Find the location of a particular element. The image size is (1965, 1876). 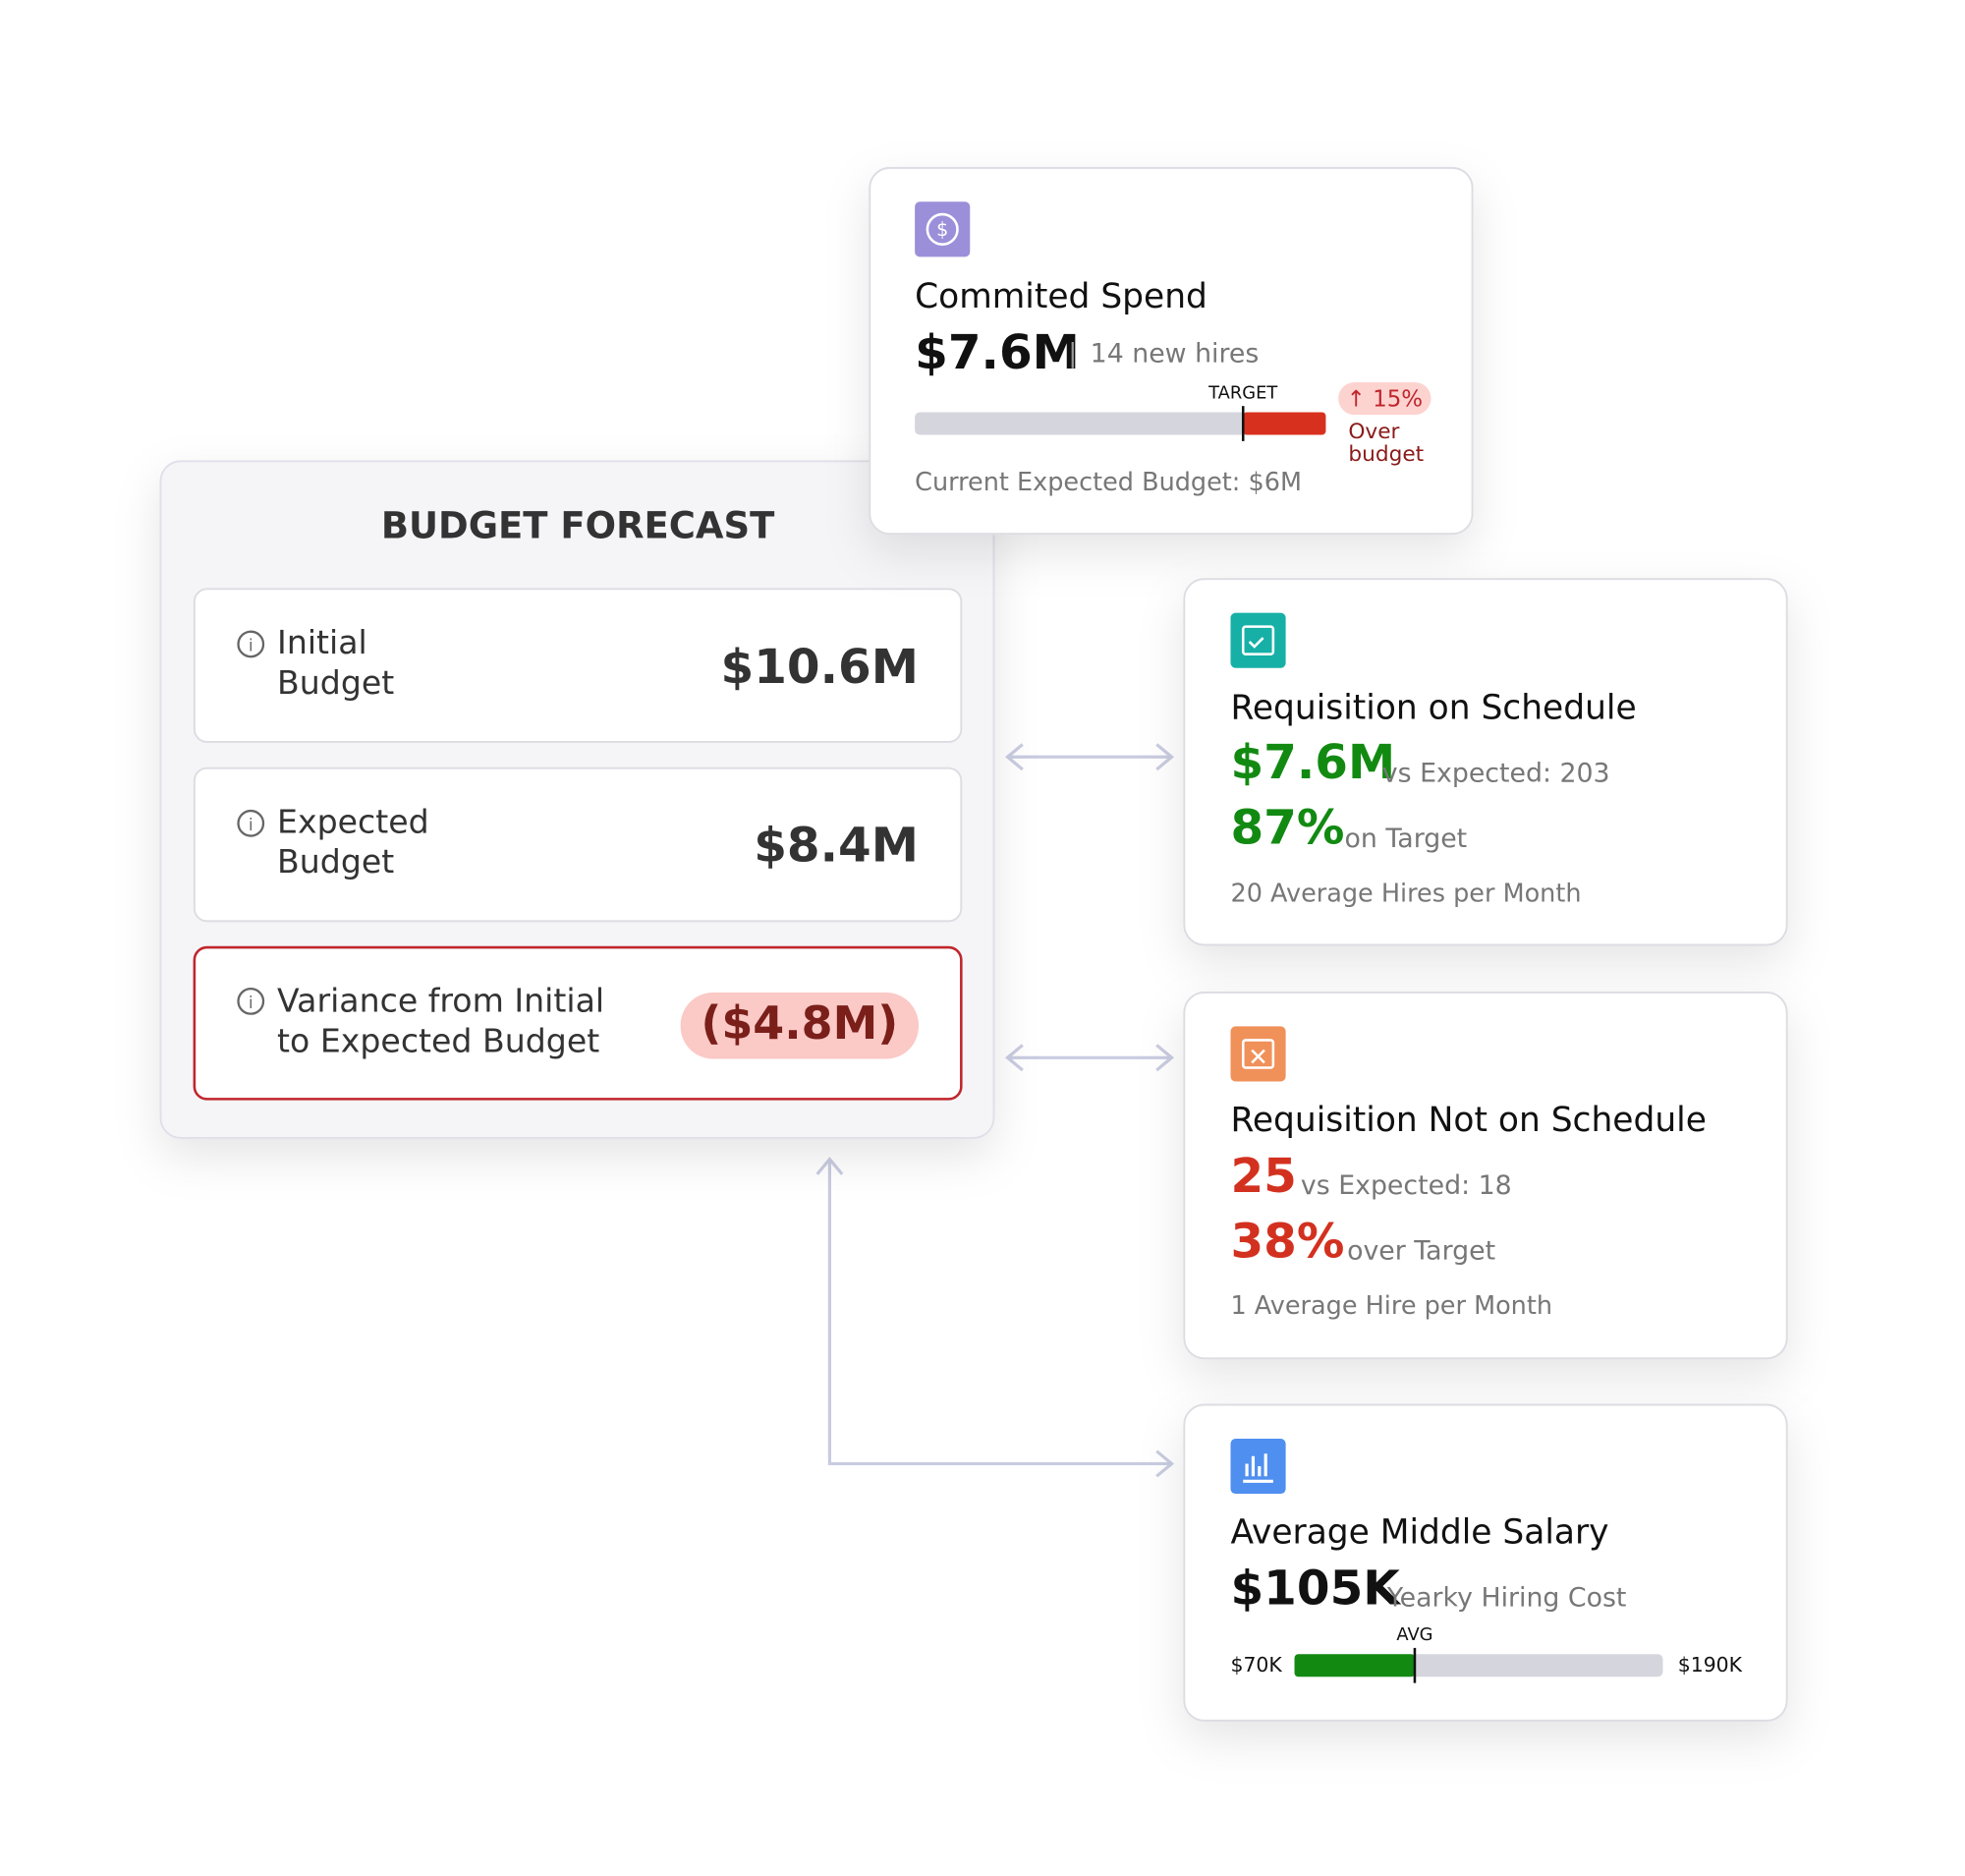

card-title: BUDGET FORECAST is located at coordinates (578, 525).